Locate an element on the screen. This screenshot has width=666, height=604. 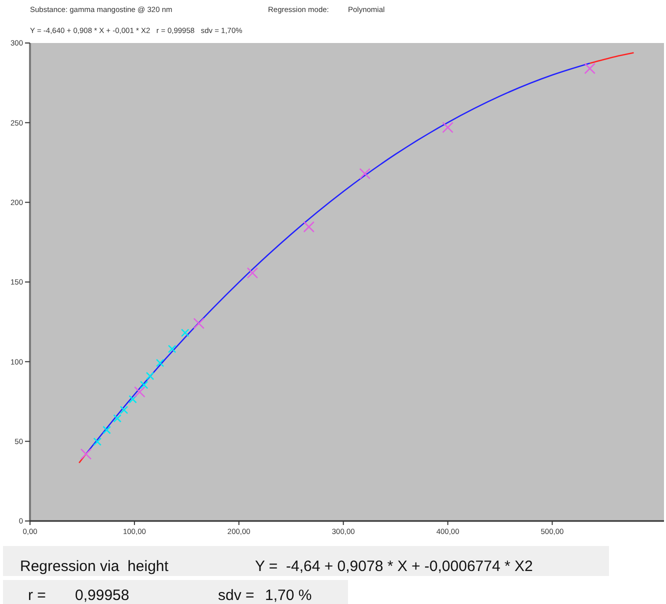
text: r = is located at coordinates (37, 595).